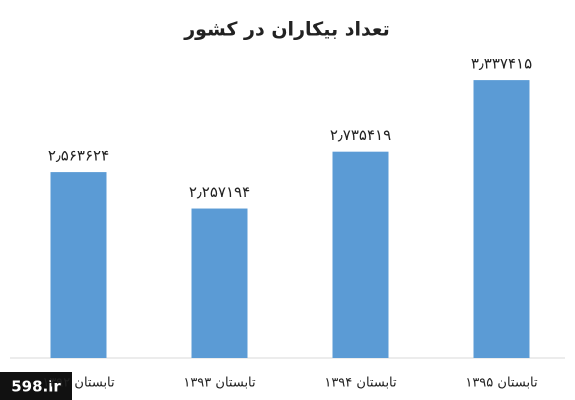 This screenshot has width=575, height=400. What do you see at coordinates (360, 135) in the screenshot?
I see `value-label: ۲٫۷۳۵۴۱۹` at bounding box center [360, 135].